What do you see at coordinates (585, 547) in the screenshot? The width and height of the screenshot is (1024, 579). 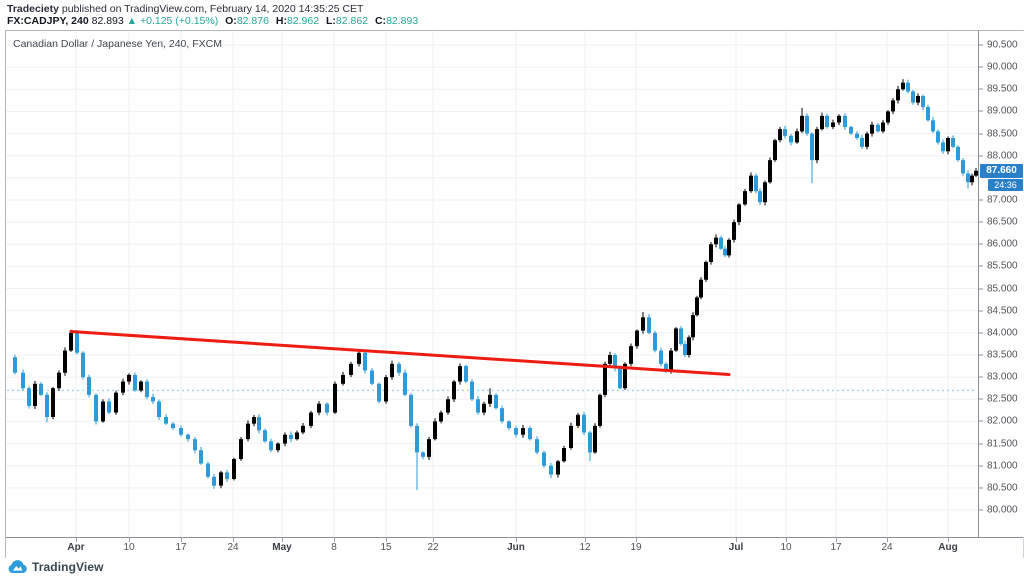 I see `time-tick-label: 12` at bounding box center [585, 547].